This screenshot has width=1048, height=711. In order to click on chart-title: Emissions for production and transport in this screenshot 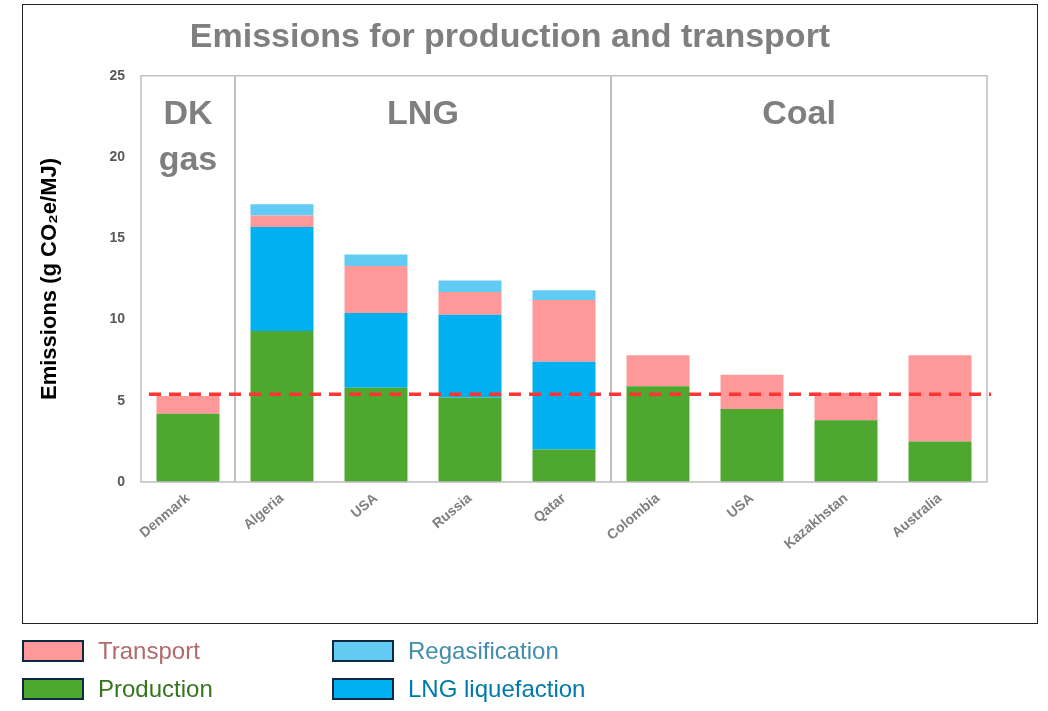, I will do `click(510, 34)`.